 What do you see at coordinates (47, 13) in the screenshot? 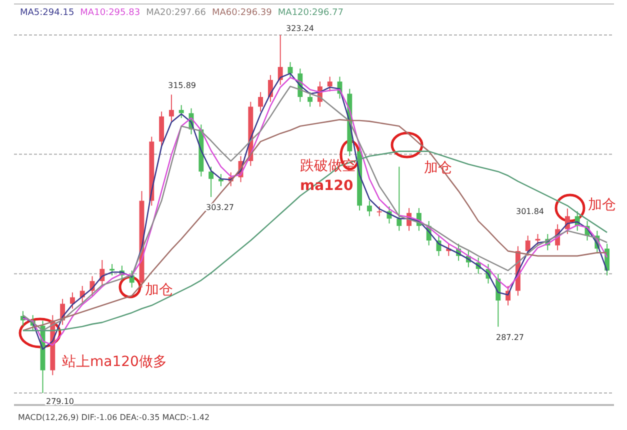
I see `text: MA5:294.15` at bounding box center [47, 13].